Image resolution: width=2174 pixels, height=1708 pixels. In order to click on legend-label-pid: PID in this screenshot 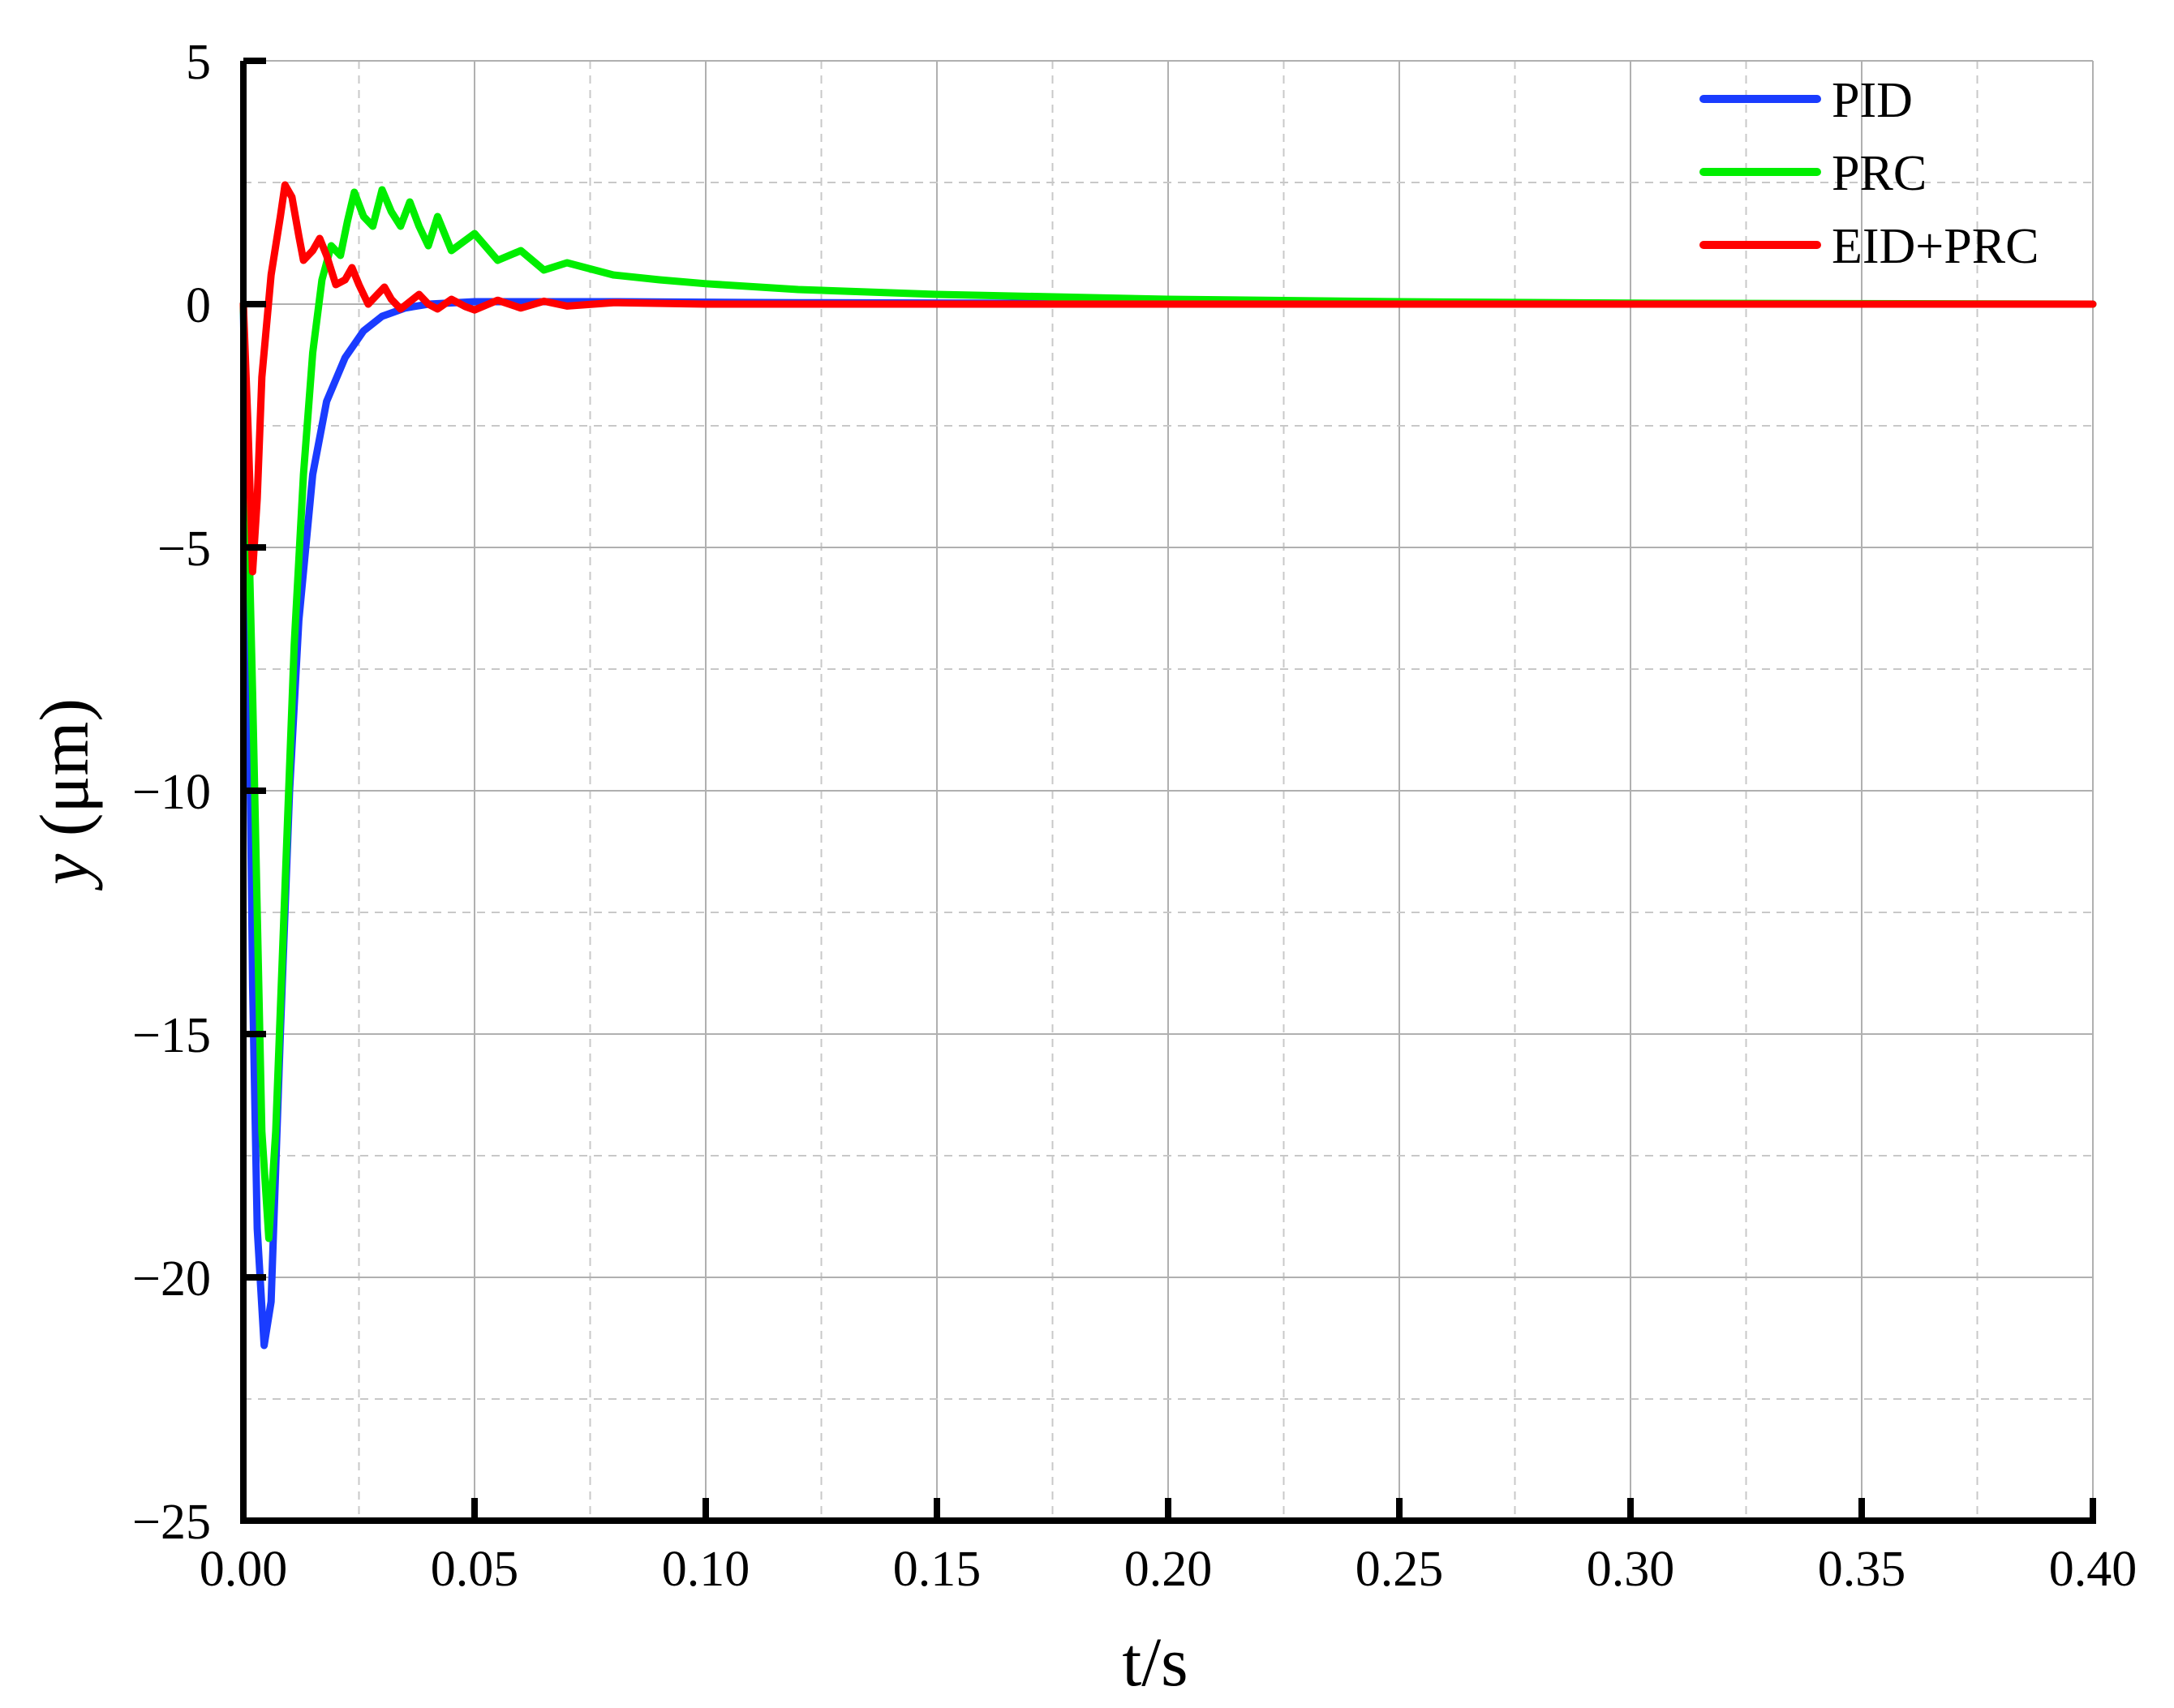, I will do `click(1872, 100)`.